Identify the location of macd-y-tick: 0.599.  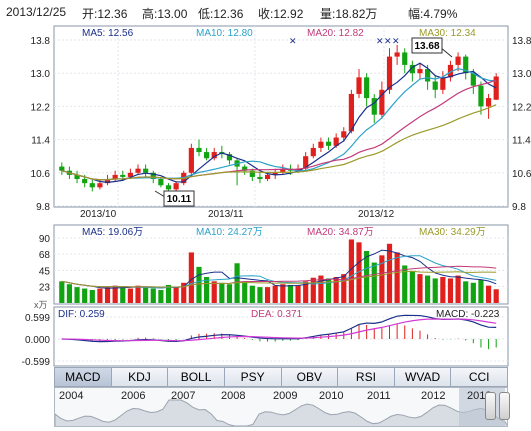
(37, 318).